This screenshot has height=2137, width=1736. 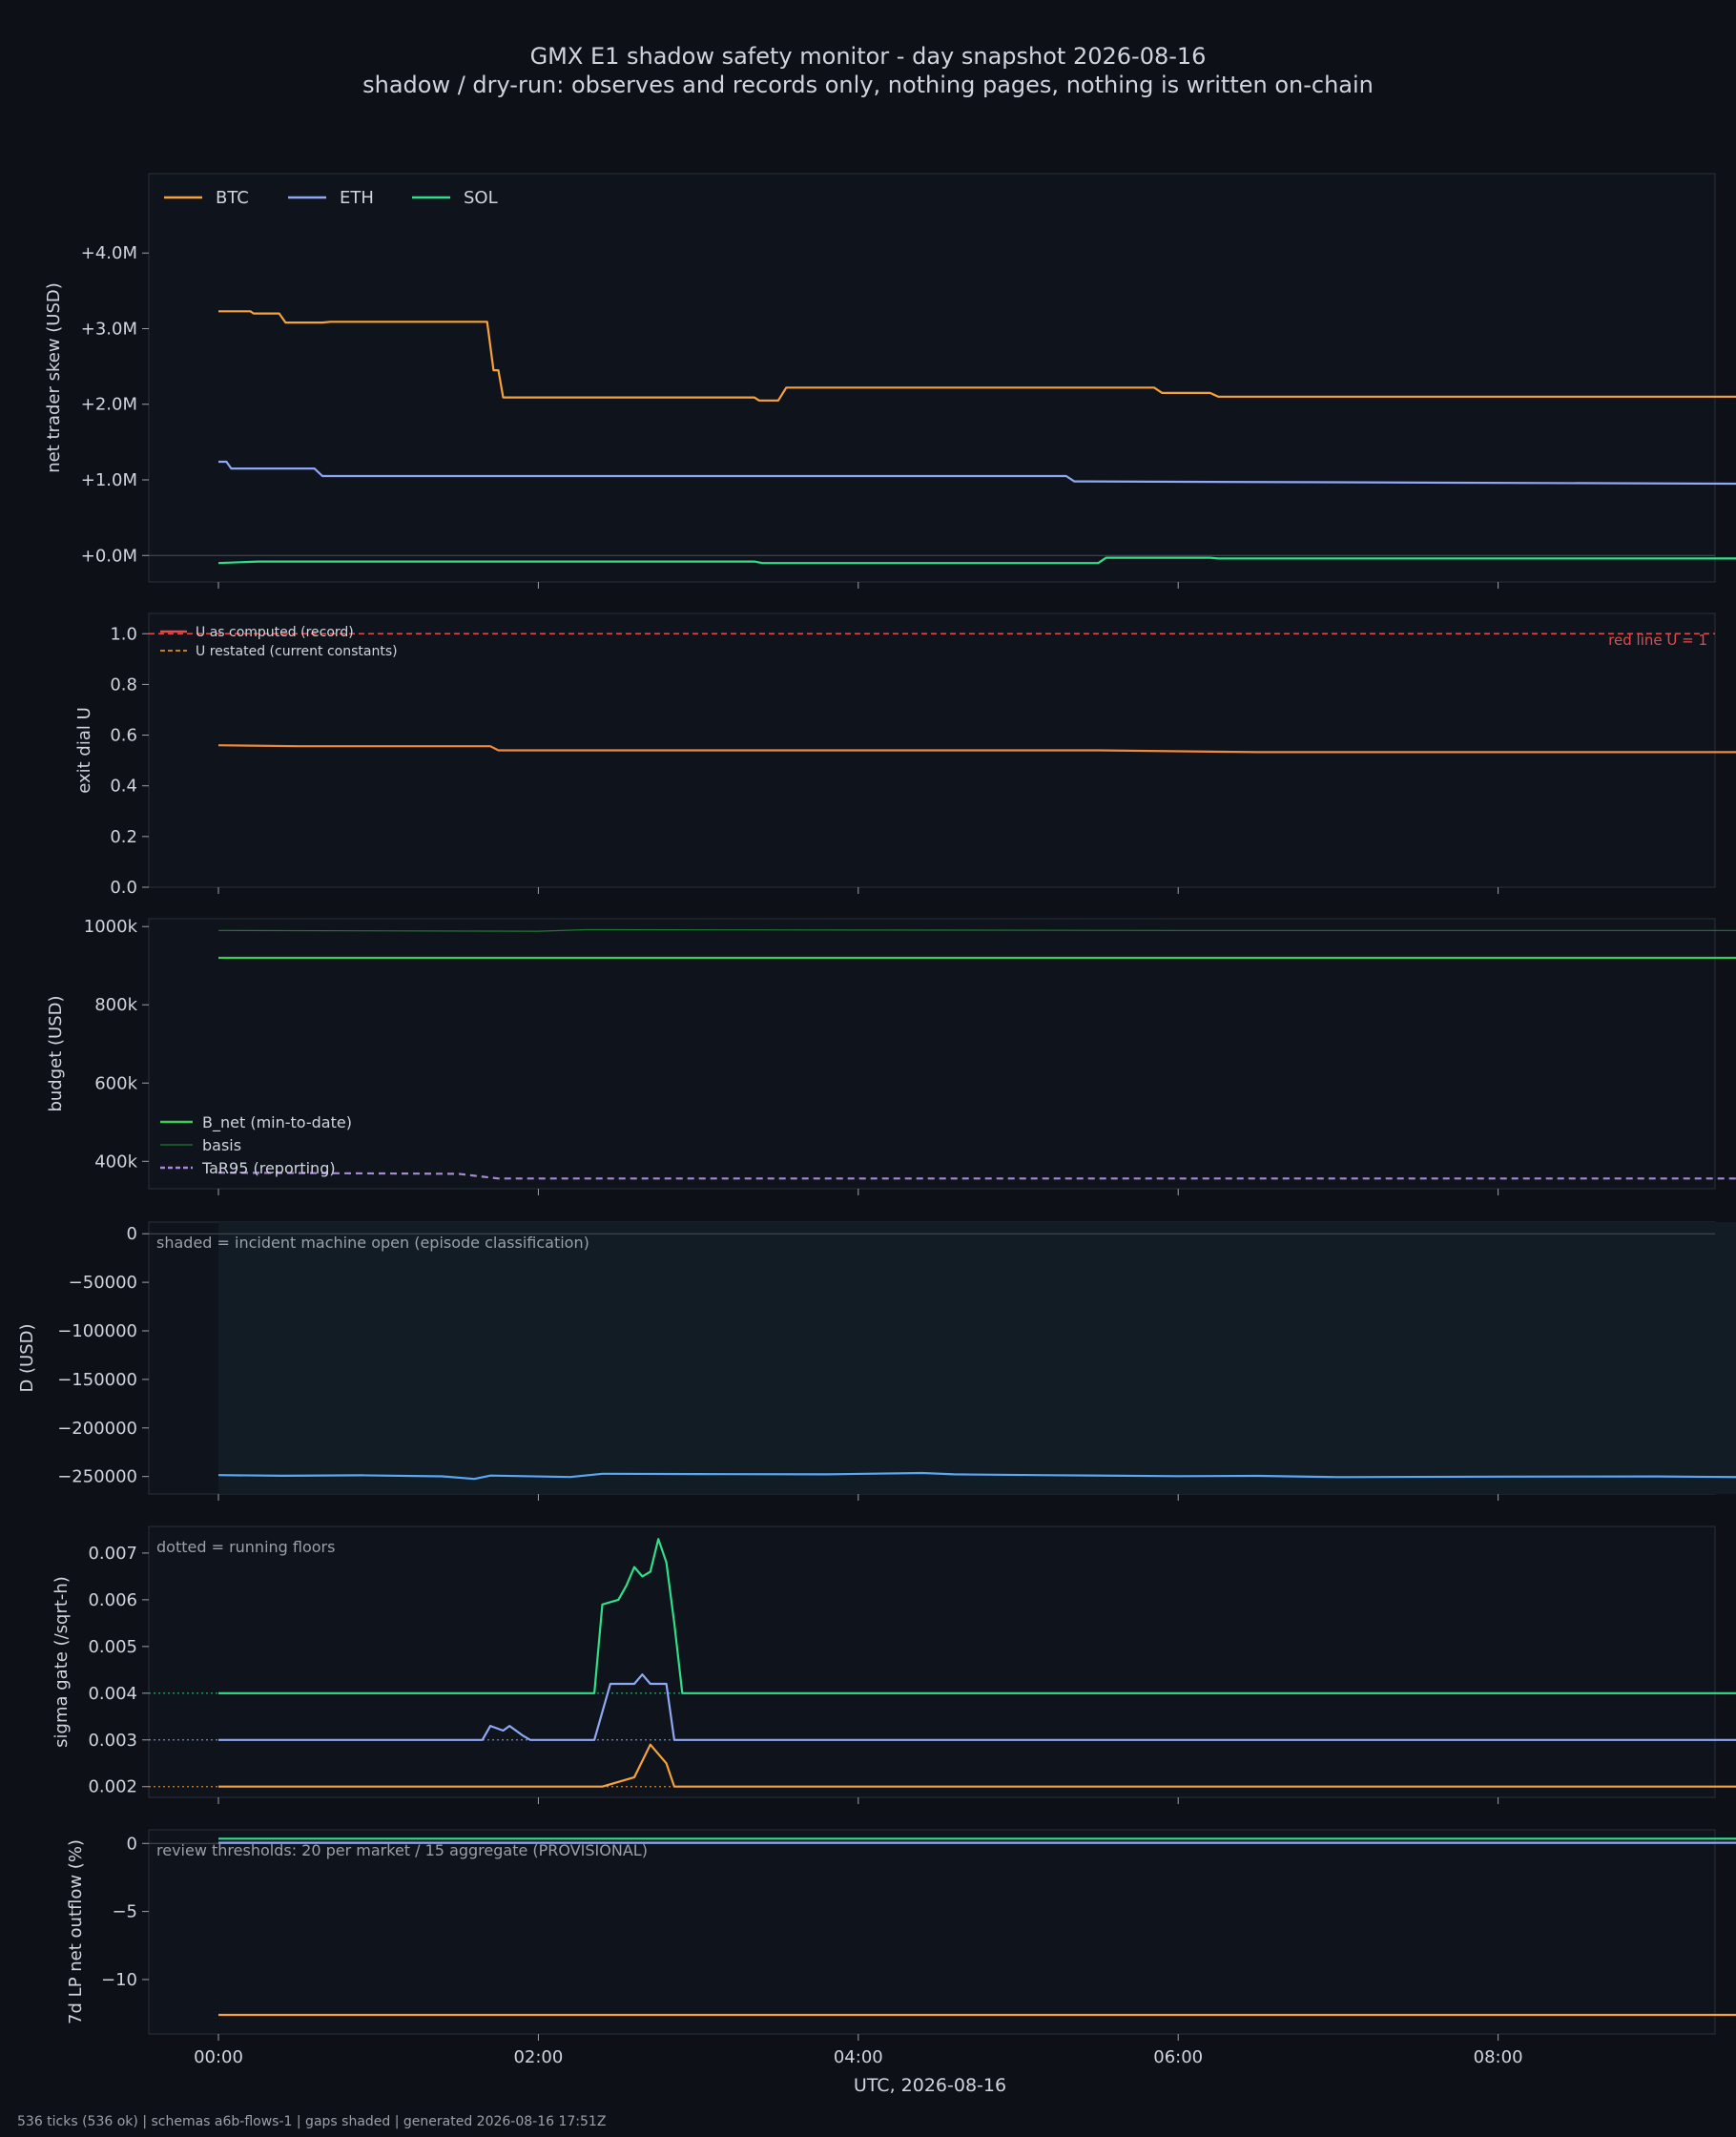 What do you see at coordinates (858, 2057) in the screenshot?
I see `x-tick-label: 04:00` at bounding box center [858, 2057].